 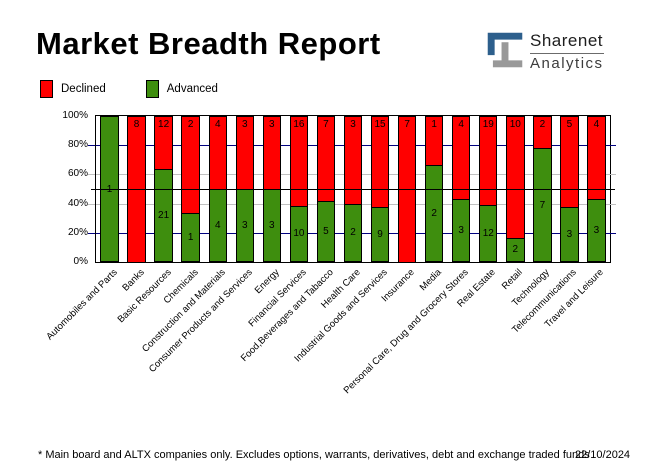 I want to click on declined-count-label: 16, so click(x=299, y=124).